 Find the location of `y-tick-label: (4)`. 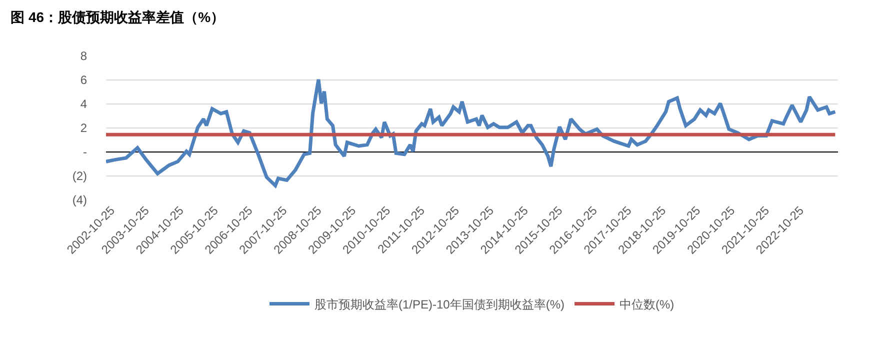

y-tick-label: (4) is located at coordinates (79, 200).